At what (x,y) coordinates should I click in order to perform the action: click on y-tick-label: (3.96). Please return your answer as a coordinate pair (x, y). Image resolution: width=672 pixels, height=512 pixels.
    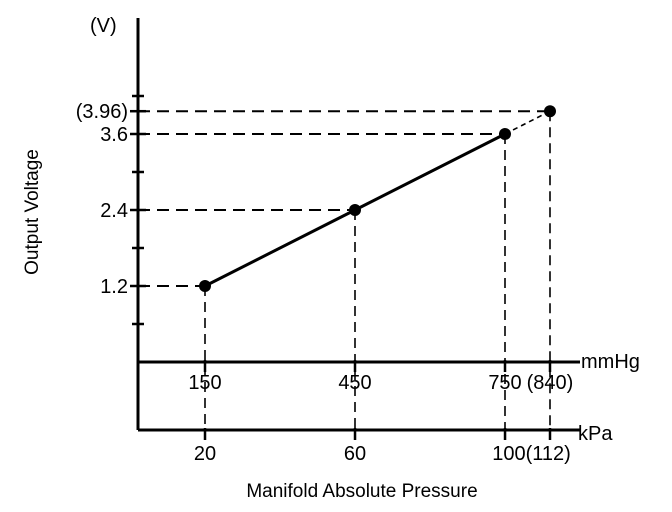
    Looking at the image, I should click on (102, 112).